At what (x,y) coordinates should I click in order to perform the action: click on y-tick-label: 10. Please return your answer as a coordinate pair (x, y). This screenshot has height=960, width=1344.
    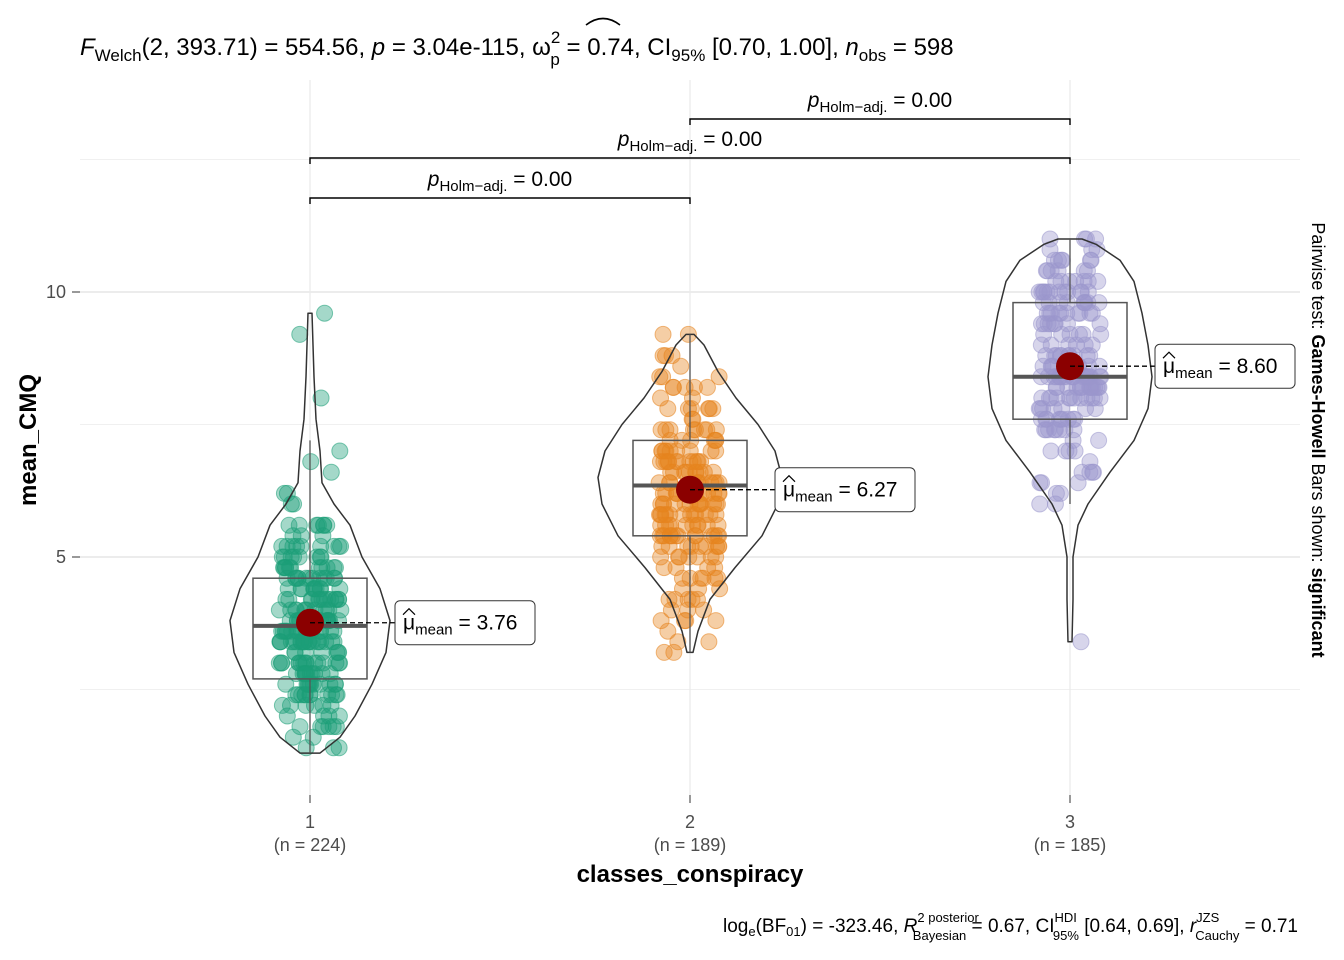
    Looking at the image, I should click on (56, 292).